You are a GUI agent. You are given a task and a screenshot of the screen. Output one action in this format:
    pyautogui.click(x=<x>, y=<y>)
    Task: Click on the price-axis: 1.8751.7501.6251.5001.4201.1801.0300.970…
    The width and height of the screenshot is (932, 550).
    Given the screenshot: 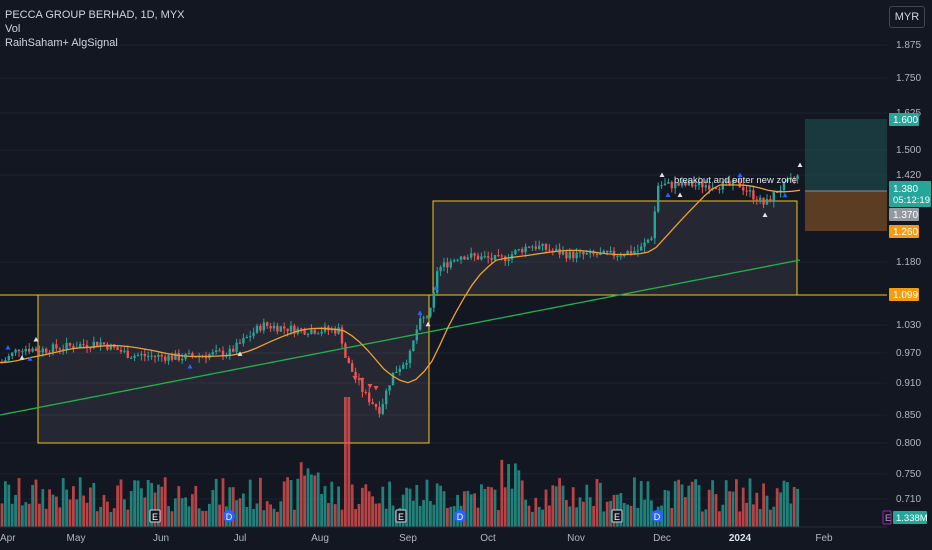 What is the action you would take?
    pyautogui.click(x=908, y=272)
    